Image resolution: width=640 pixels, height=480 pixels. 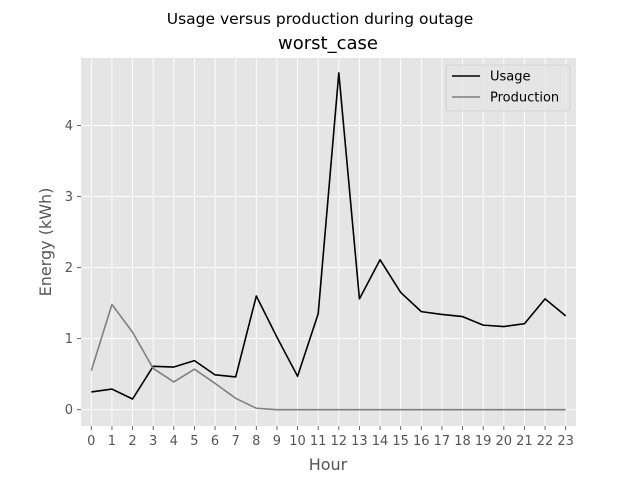 What do you see at coordinates (565, 441) in the screenshot?
I see `x-tick-label: 23` at bounding box center [565, 441].